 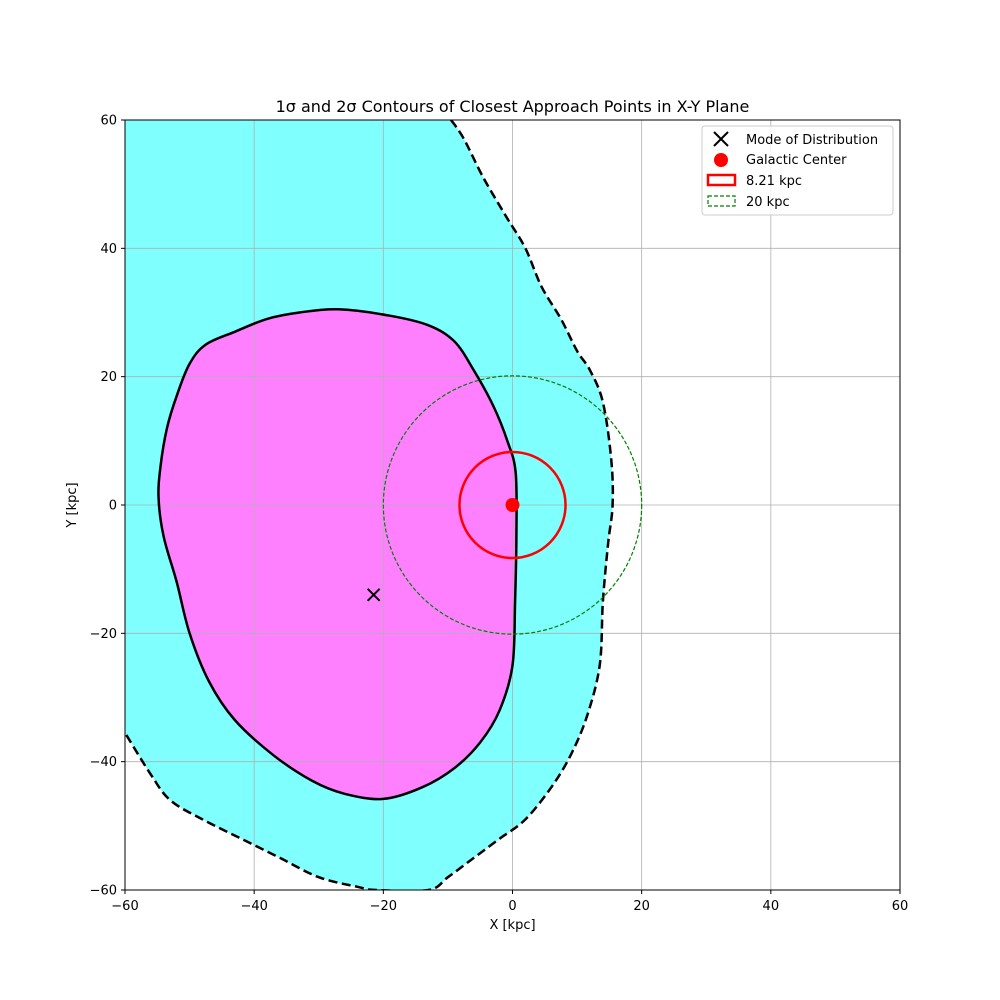 What do you see at coordinates (108, 121) in the screenshot?
I see `y-tick-label: 60` at bounding box center [108, 121].